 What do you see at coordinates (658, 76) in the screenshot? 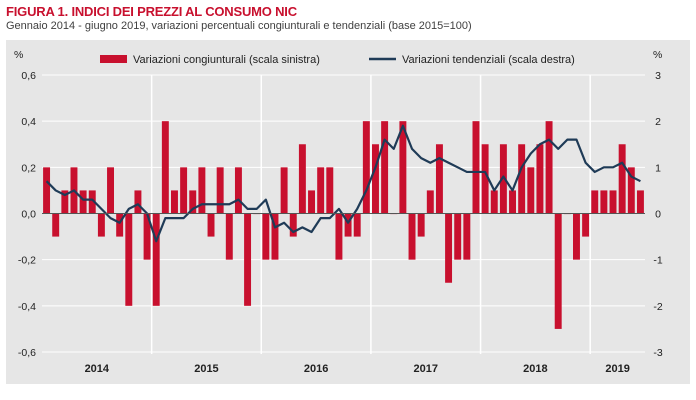
I see `right-tick-label: 3` at bounding box center [658, 76].